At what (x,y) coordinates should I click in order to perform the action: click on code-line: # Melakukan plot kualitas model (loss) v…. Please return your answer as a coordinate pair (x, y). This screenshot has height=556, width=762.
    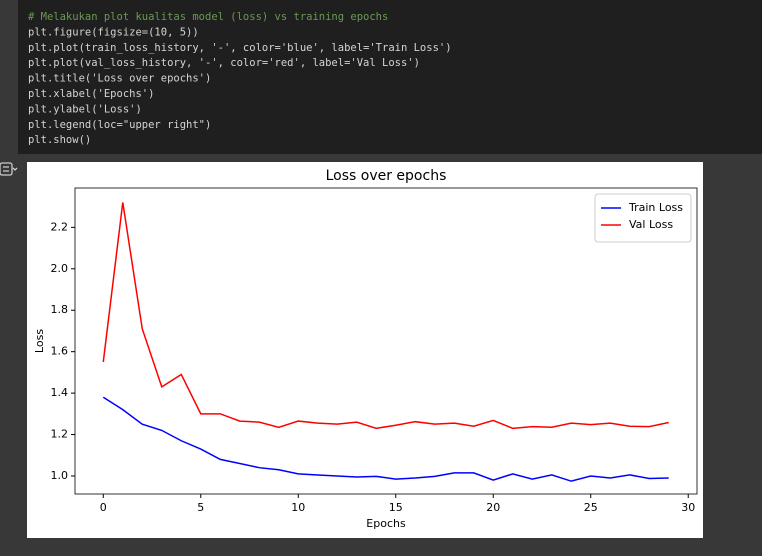
    Looking at the image, I should click on (208, 17).